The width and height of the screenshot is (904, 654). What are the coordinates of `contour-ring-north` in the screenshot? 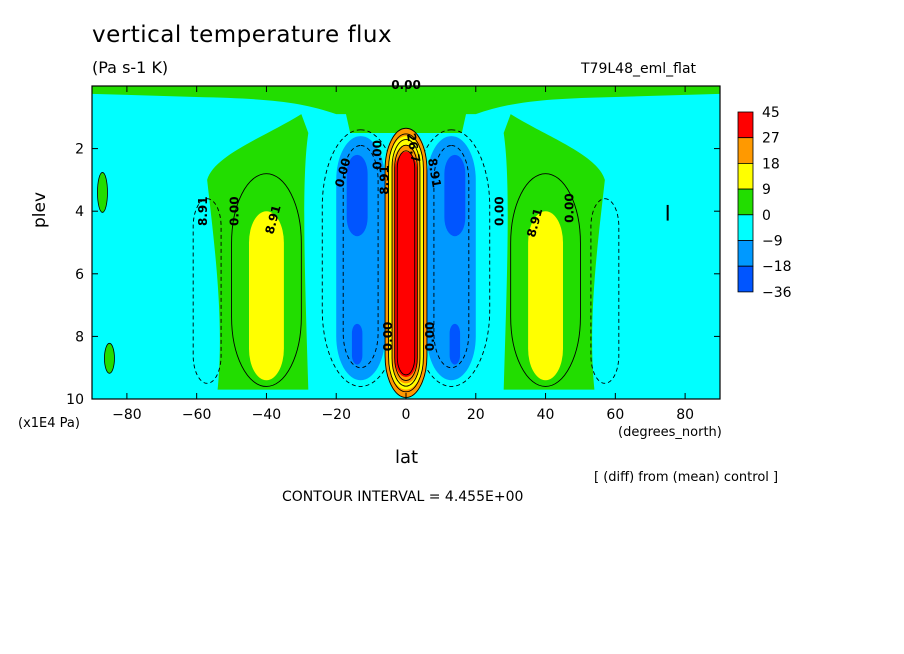 It's located at (545, 280).